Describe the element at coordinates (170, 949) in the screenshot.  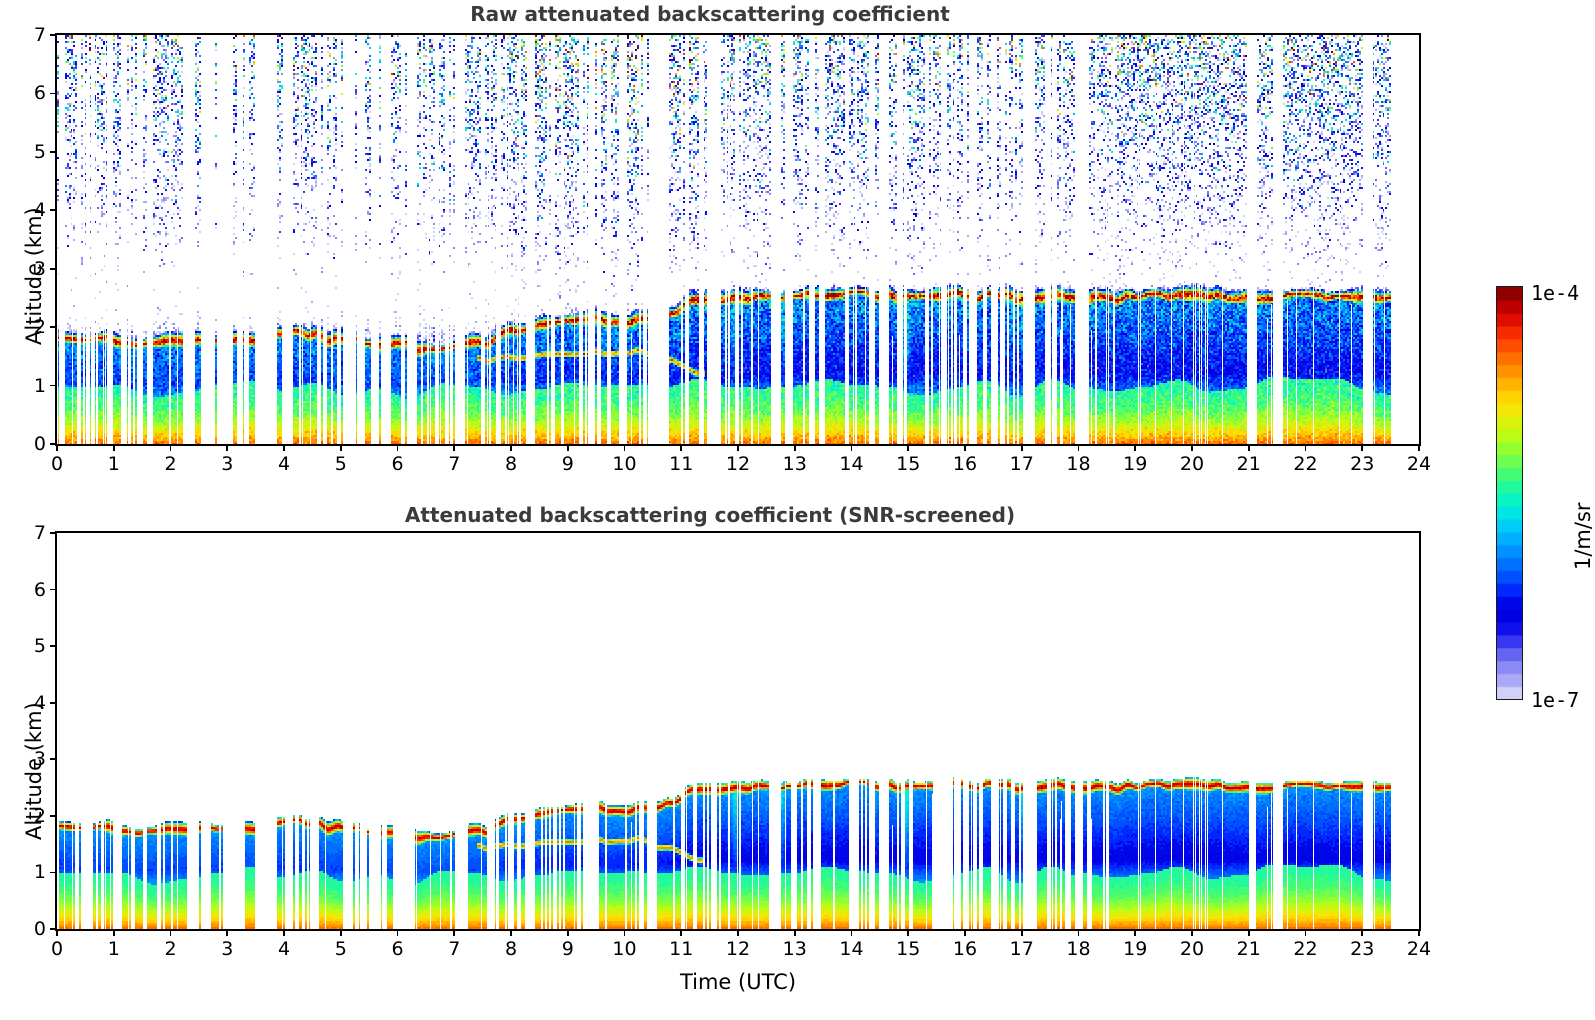
I see `x-tick-label-bottom-2: 2` at that location.